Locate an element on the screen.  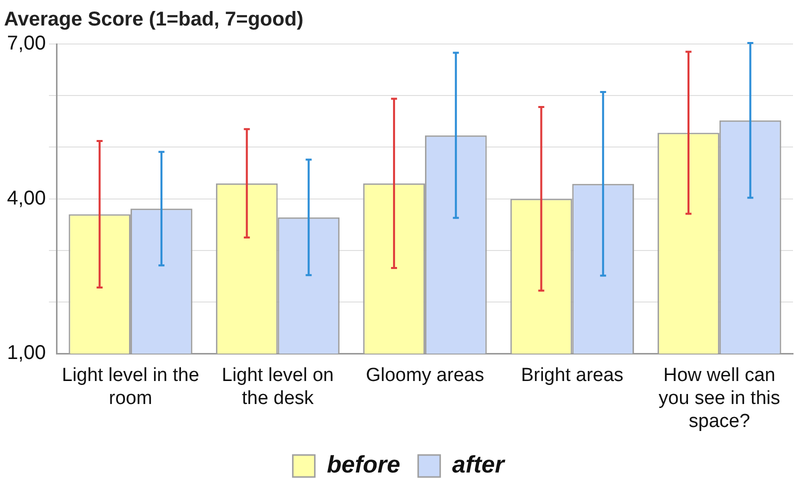
x-tick-label: Light level in the room is located at coordinates (131, 387).